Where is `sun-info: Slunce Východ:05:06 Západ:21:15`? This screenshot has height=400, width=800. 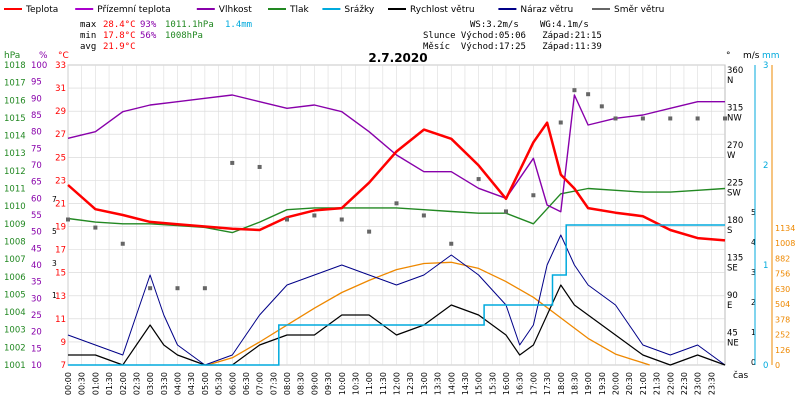 sun-info: Slunce Východ:05:06 Západ:21:15 is located at coordinates (512, 36).